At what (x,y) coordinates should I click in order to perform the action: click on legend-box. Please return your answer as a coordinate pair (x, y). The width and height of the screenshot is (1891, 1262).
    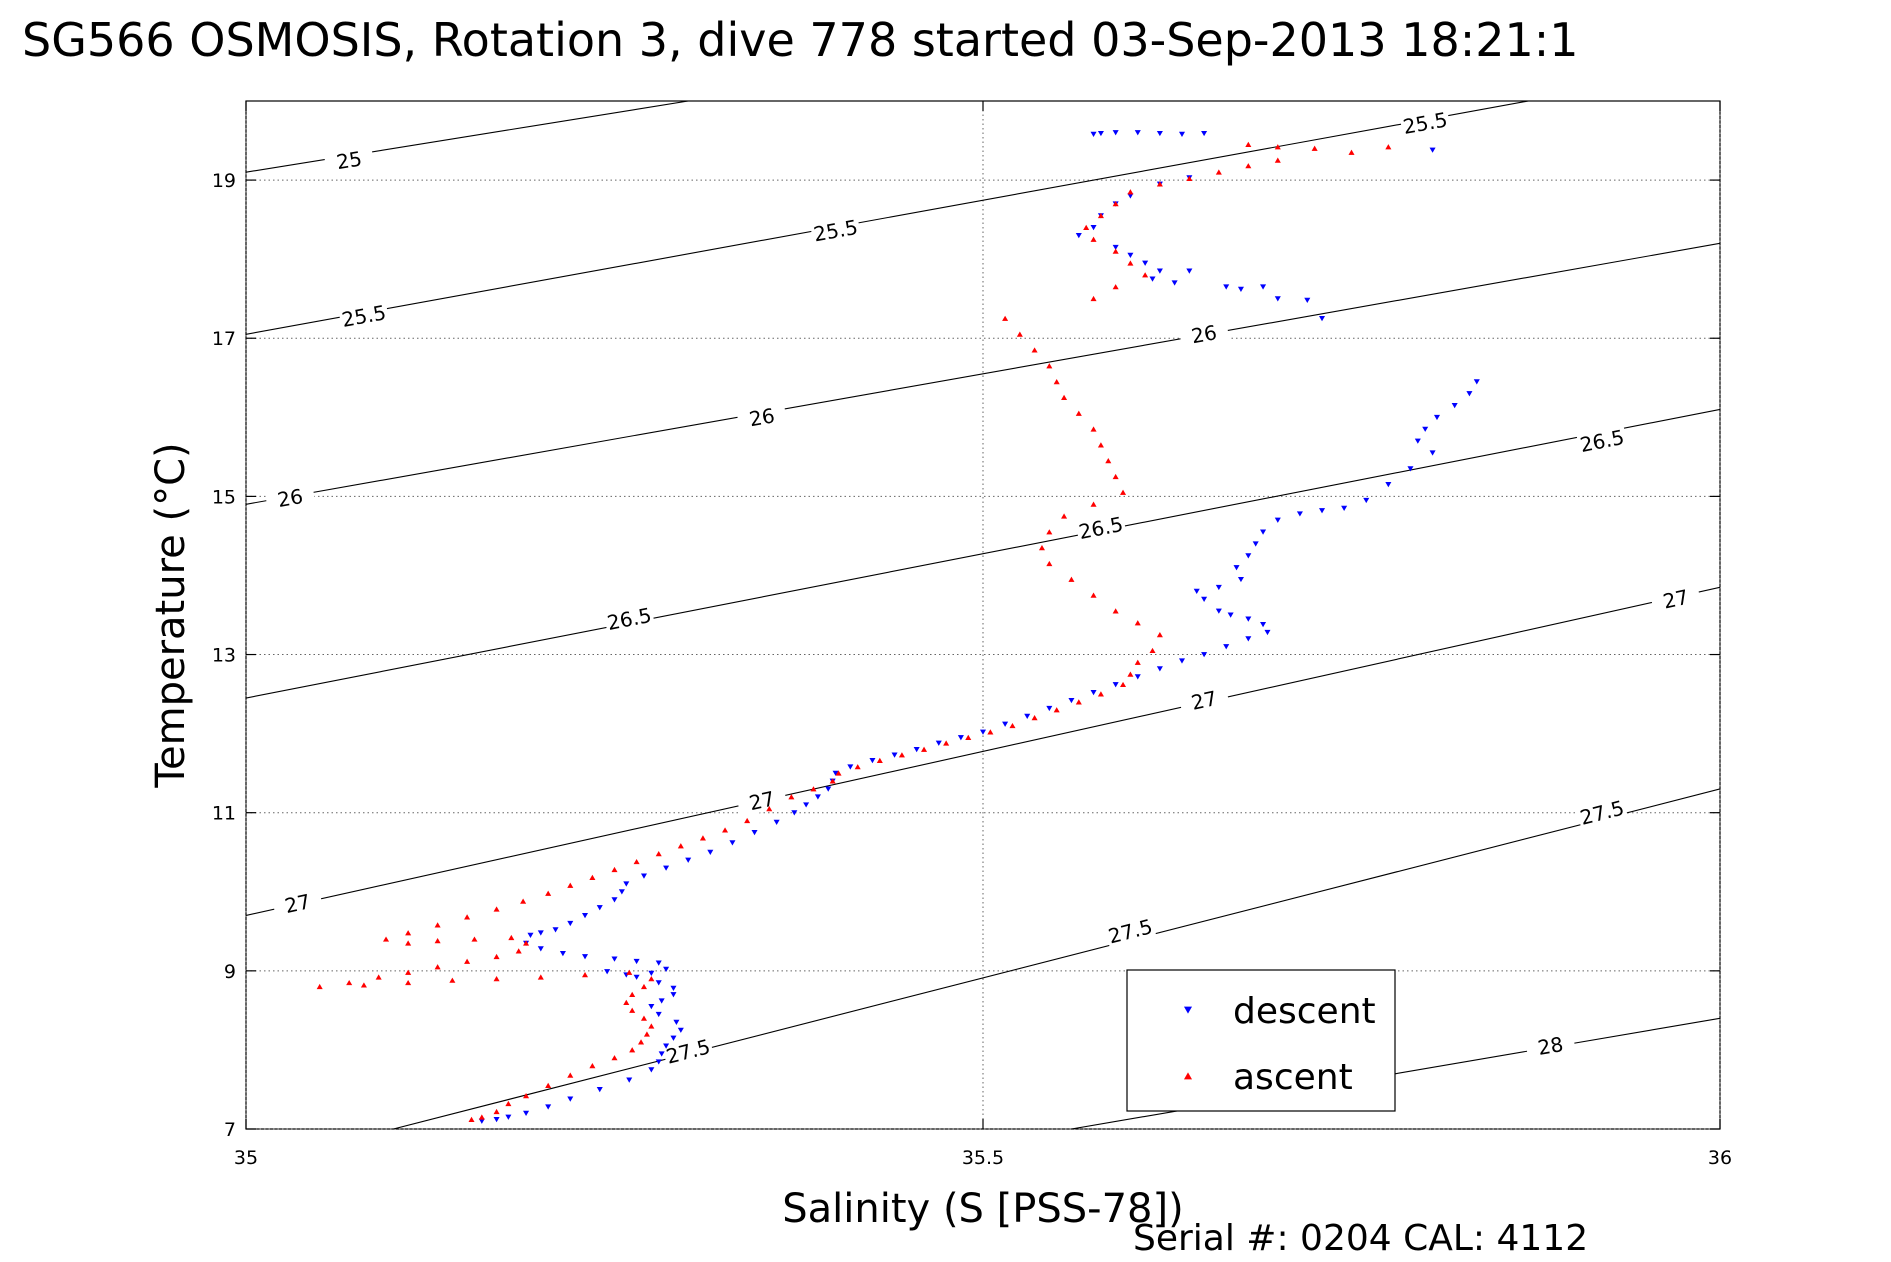
    Looking at the image, I should click on (1261, 1040).